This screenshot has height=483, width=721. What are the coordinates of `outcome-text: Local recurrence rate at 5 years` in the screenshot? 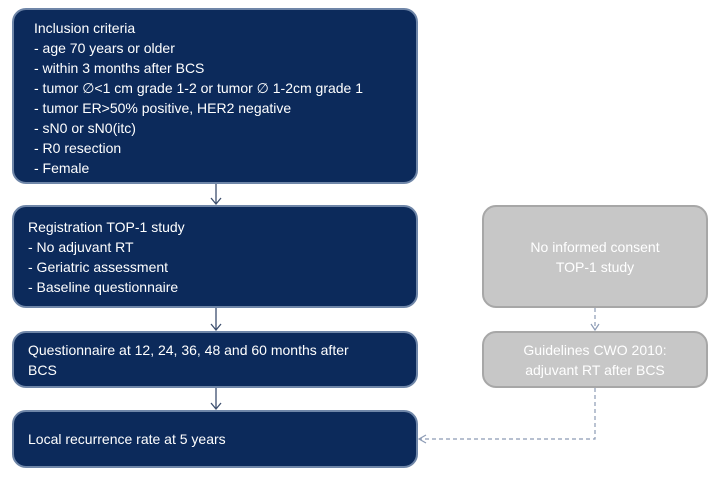 It's located at (127, 439).